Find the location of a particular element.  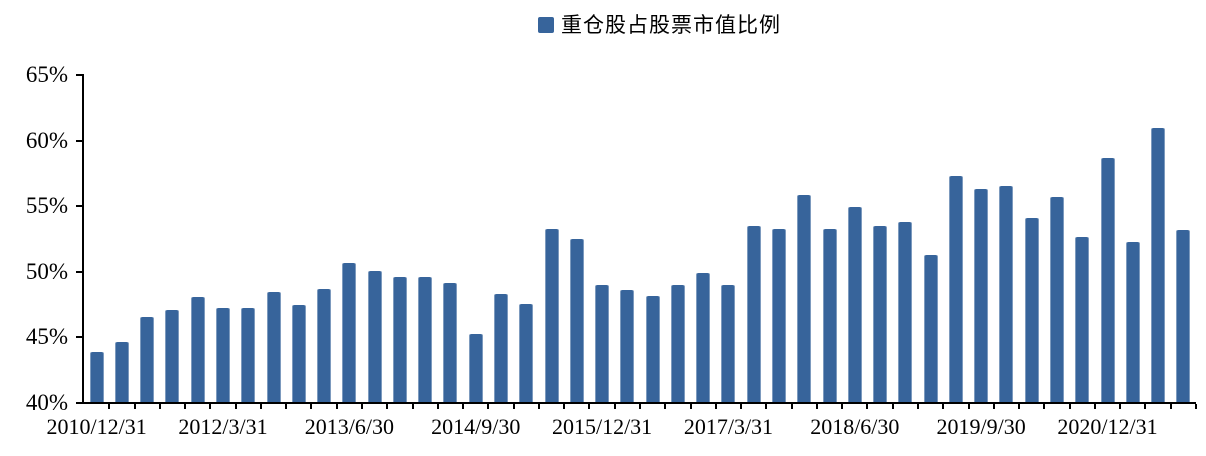

bar-2013/9/30 is located at coordinates (374, 336).